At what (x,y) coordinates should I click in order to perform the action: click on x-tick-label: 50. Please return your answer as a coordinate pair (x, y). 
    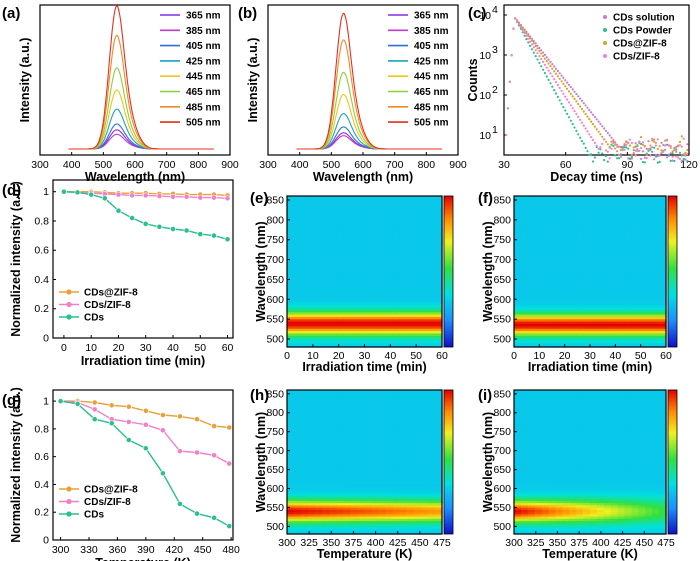
    Looking at the image, I should click on (200, 348).